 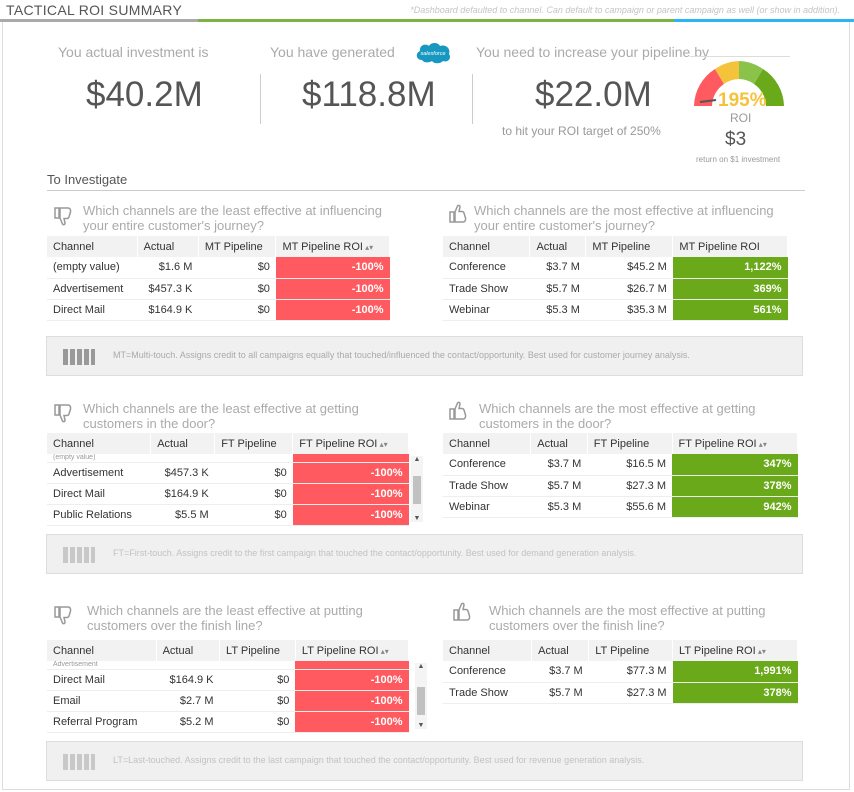 I want to click on roi-footnote: return on $1 investment, so click(x=738, y=159).